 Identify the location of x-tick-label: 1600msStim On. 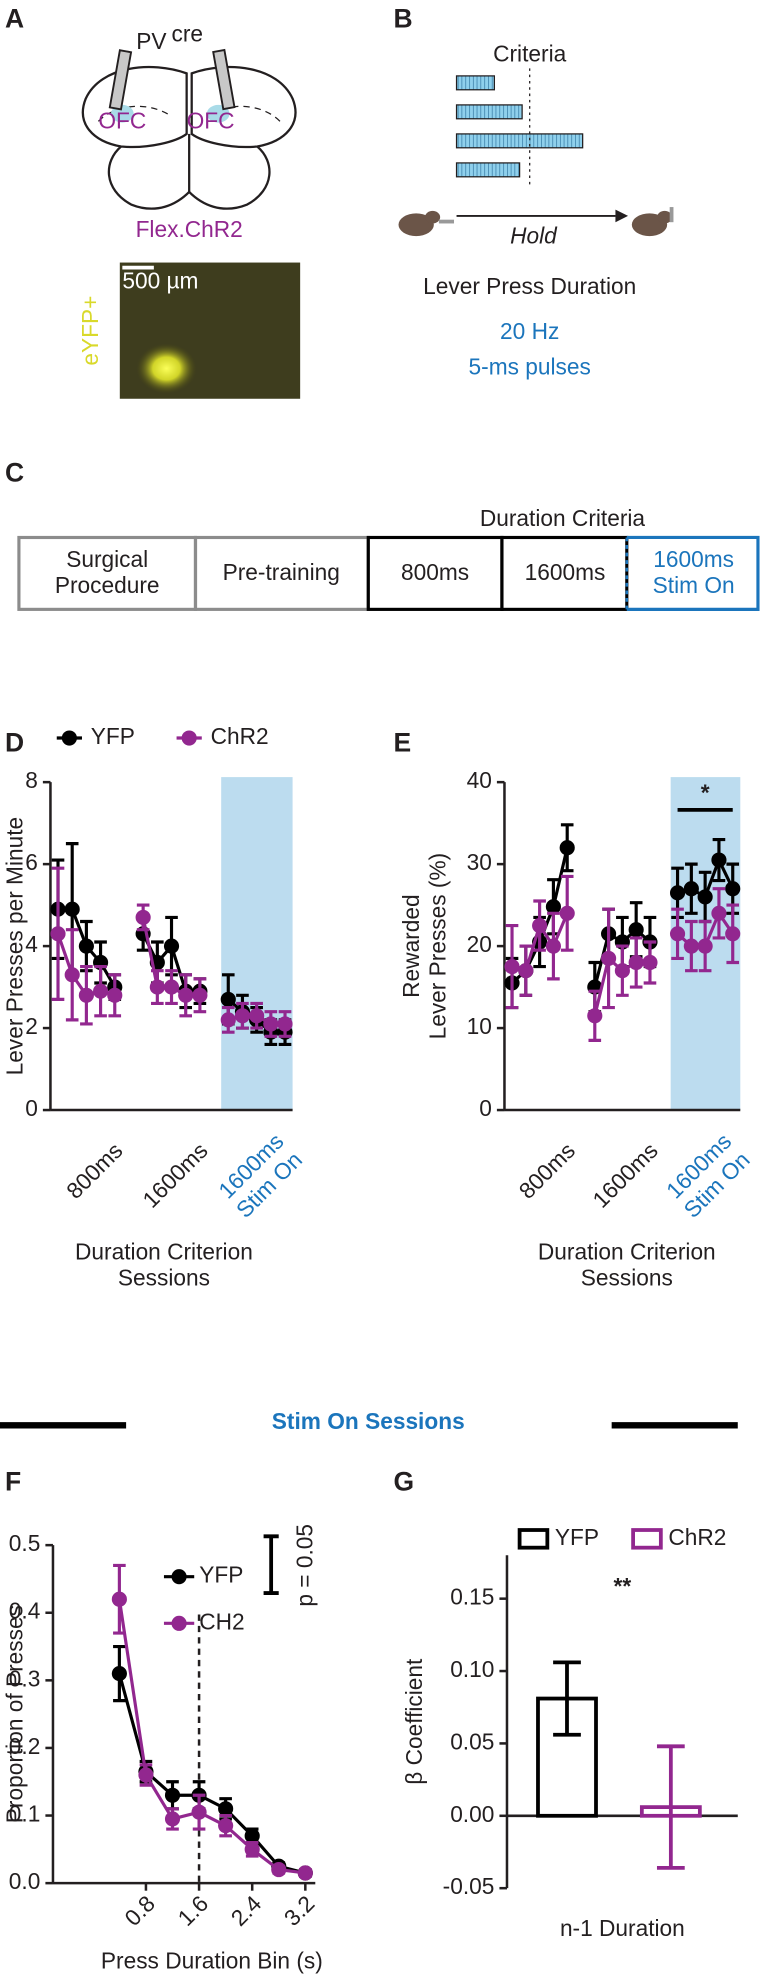
(259, 1175).